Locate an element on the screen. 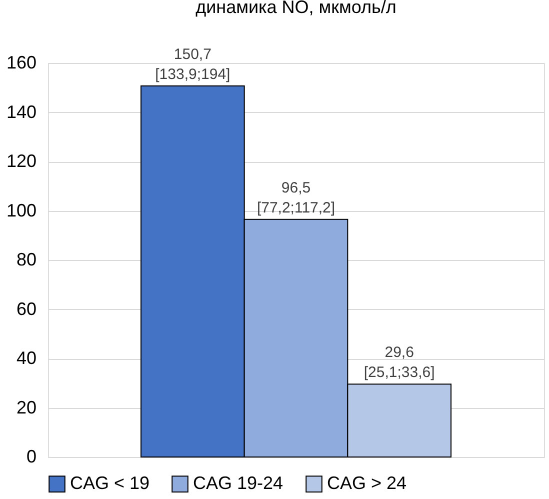 The width and height of the screenshot is (549, 499). y-tick-label: 140 is located at coordinates (21, 112).